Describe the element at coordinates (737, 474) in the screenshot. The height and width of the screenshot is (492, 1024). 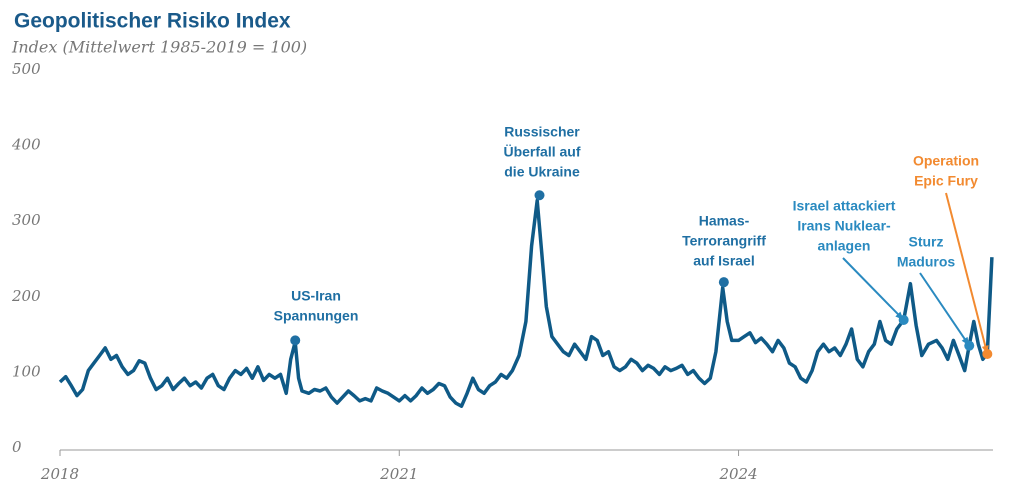
I see `x-tick-label: 2024` at that location.